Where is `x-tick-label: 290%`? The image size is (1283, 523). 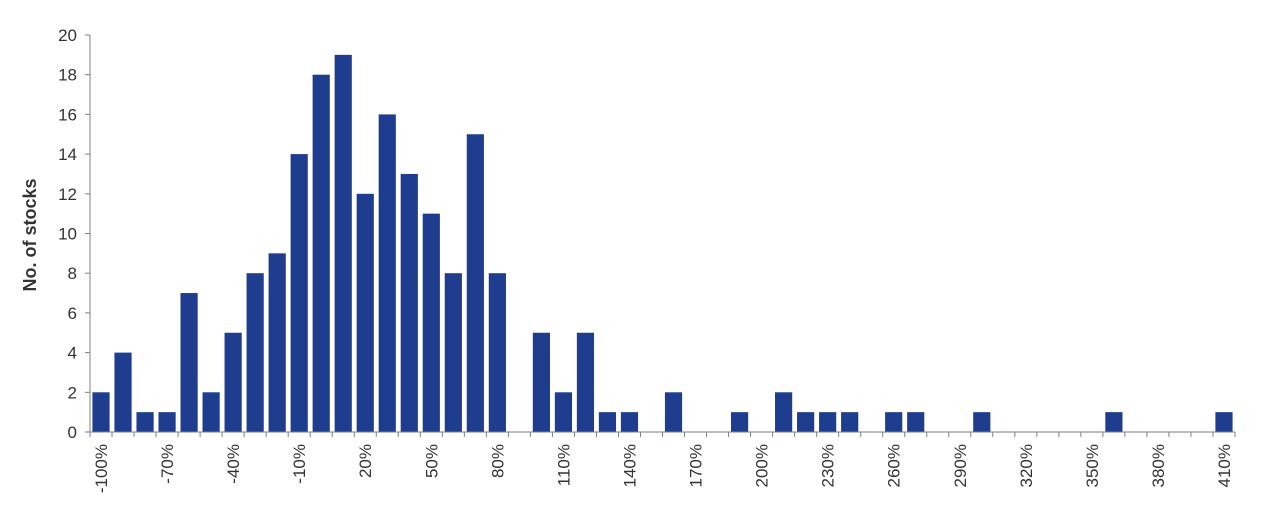 x-tick-label: 290% is located at coordinates (960, 465).